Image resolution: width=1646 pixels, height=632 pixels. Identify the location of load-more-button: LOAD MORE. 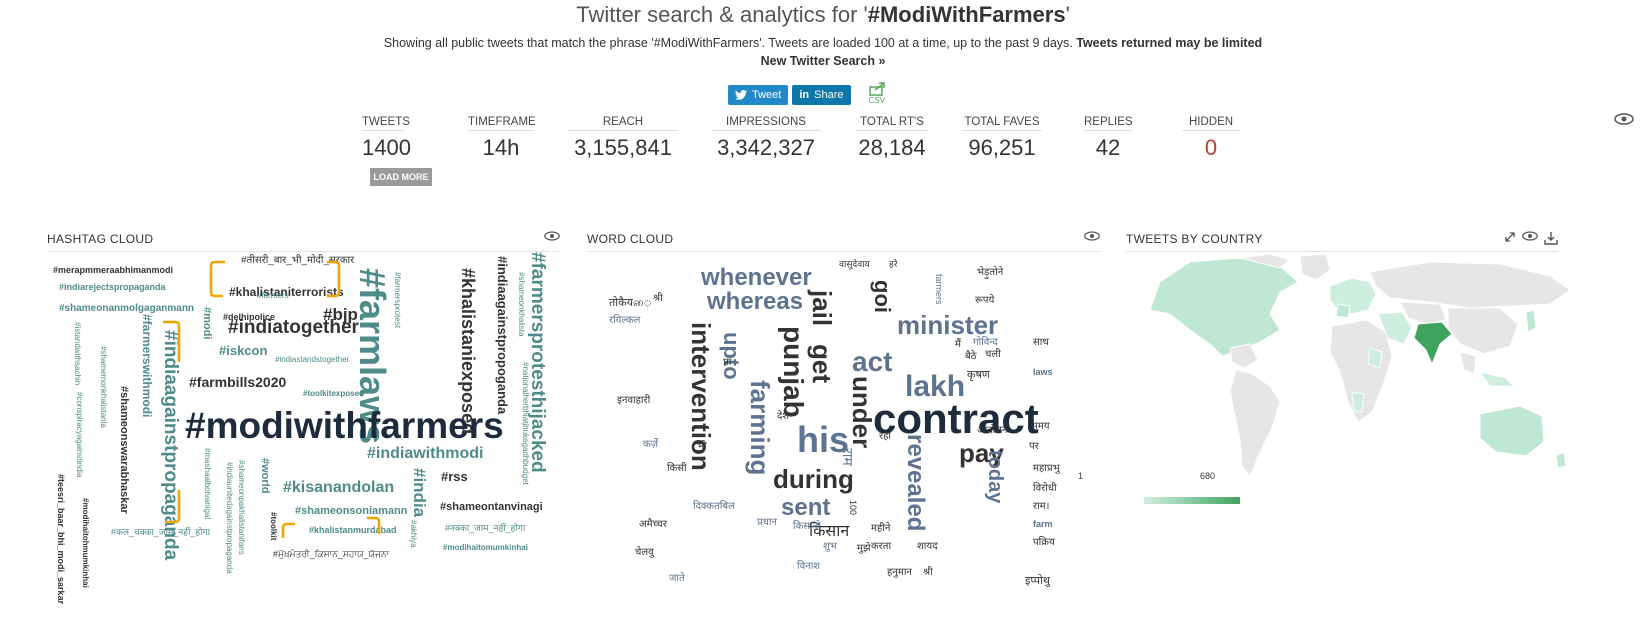
(401, 177).